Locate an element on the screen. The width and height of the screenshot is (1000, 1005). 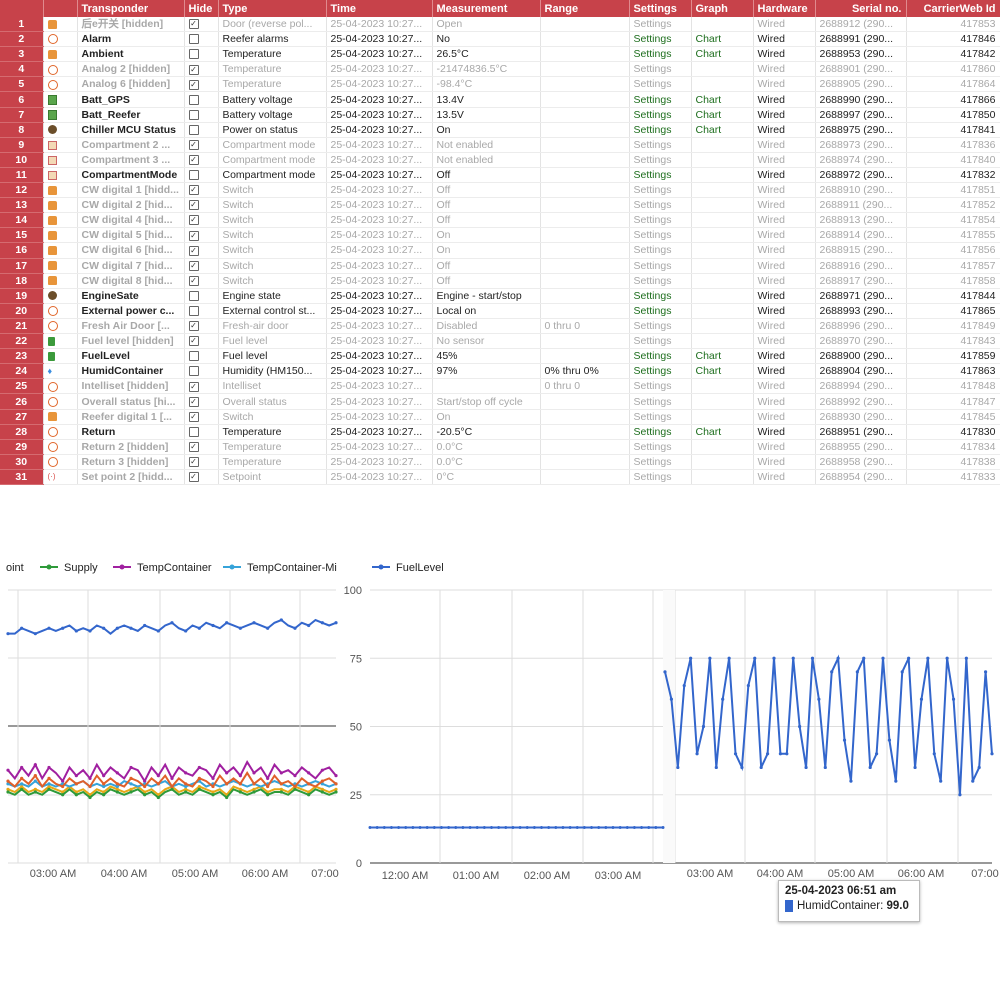
transponder-name: HumidContainer is located at coordinates (131, 371).